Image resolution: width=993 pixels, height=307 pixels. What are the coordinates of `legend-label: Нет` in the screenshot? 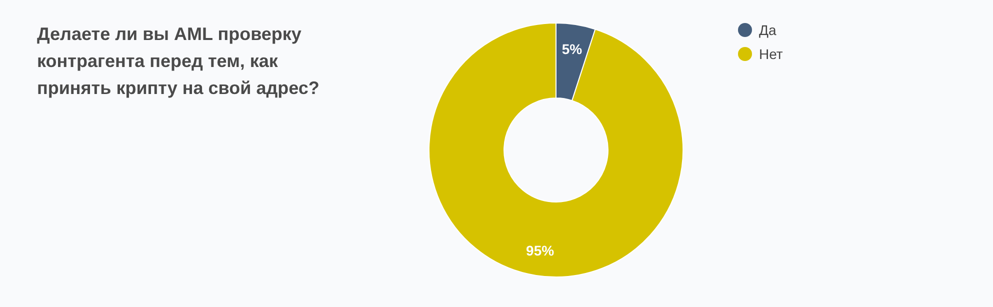 It's located at (771, 54).